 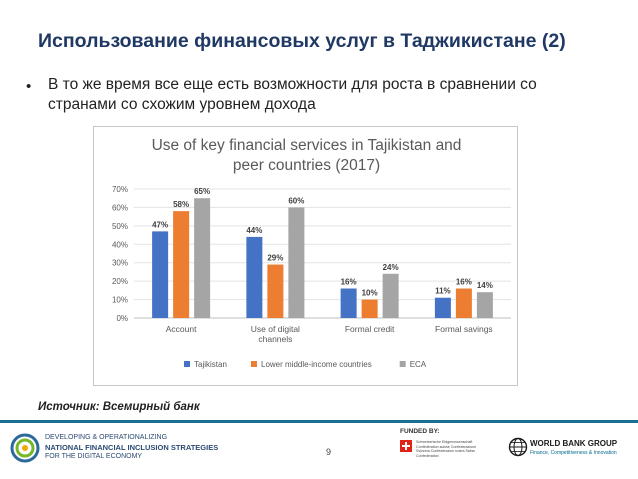 What do you see at coordinates (485, 285) in the screenshot?
I see `data-label: 14%` at bounding box center [485, 285].